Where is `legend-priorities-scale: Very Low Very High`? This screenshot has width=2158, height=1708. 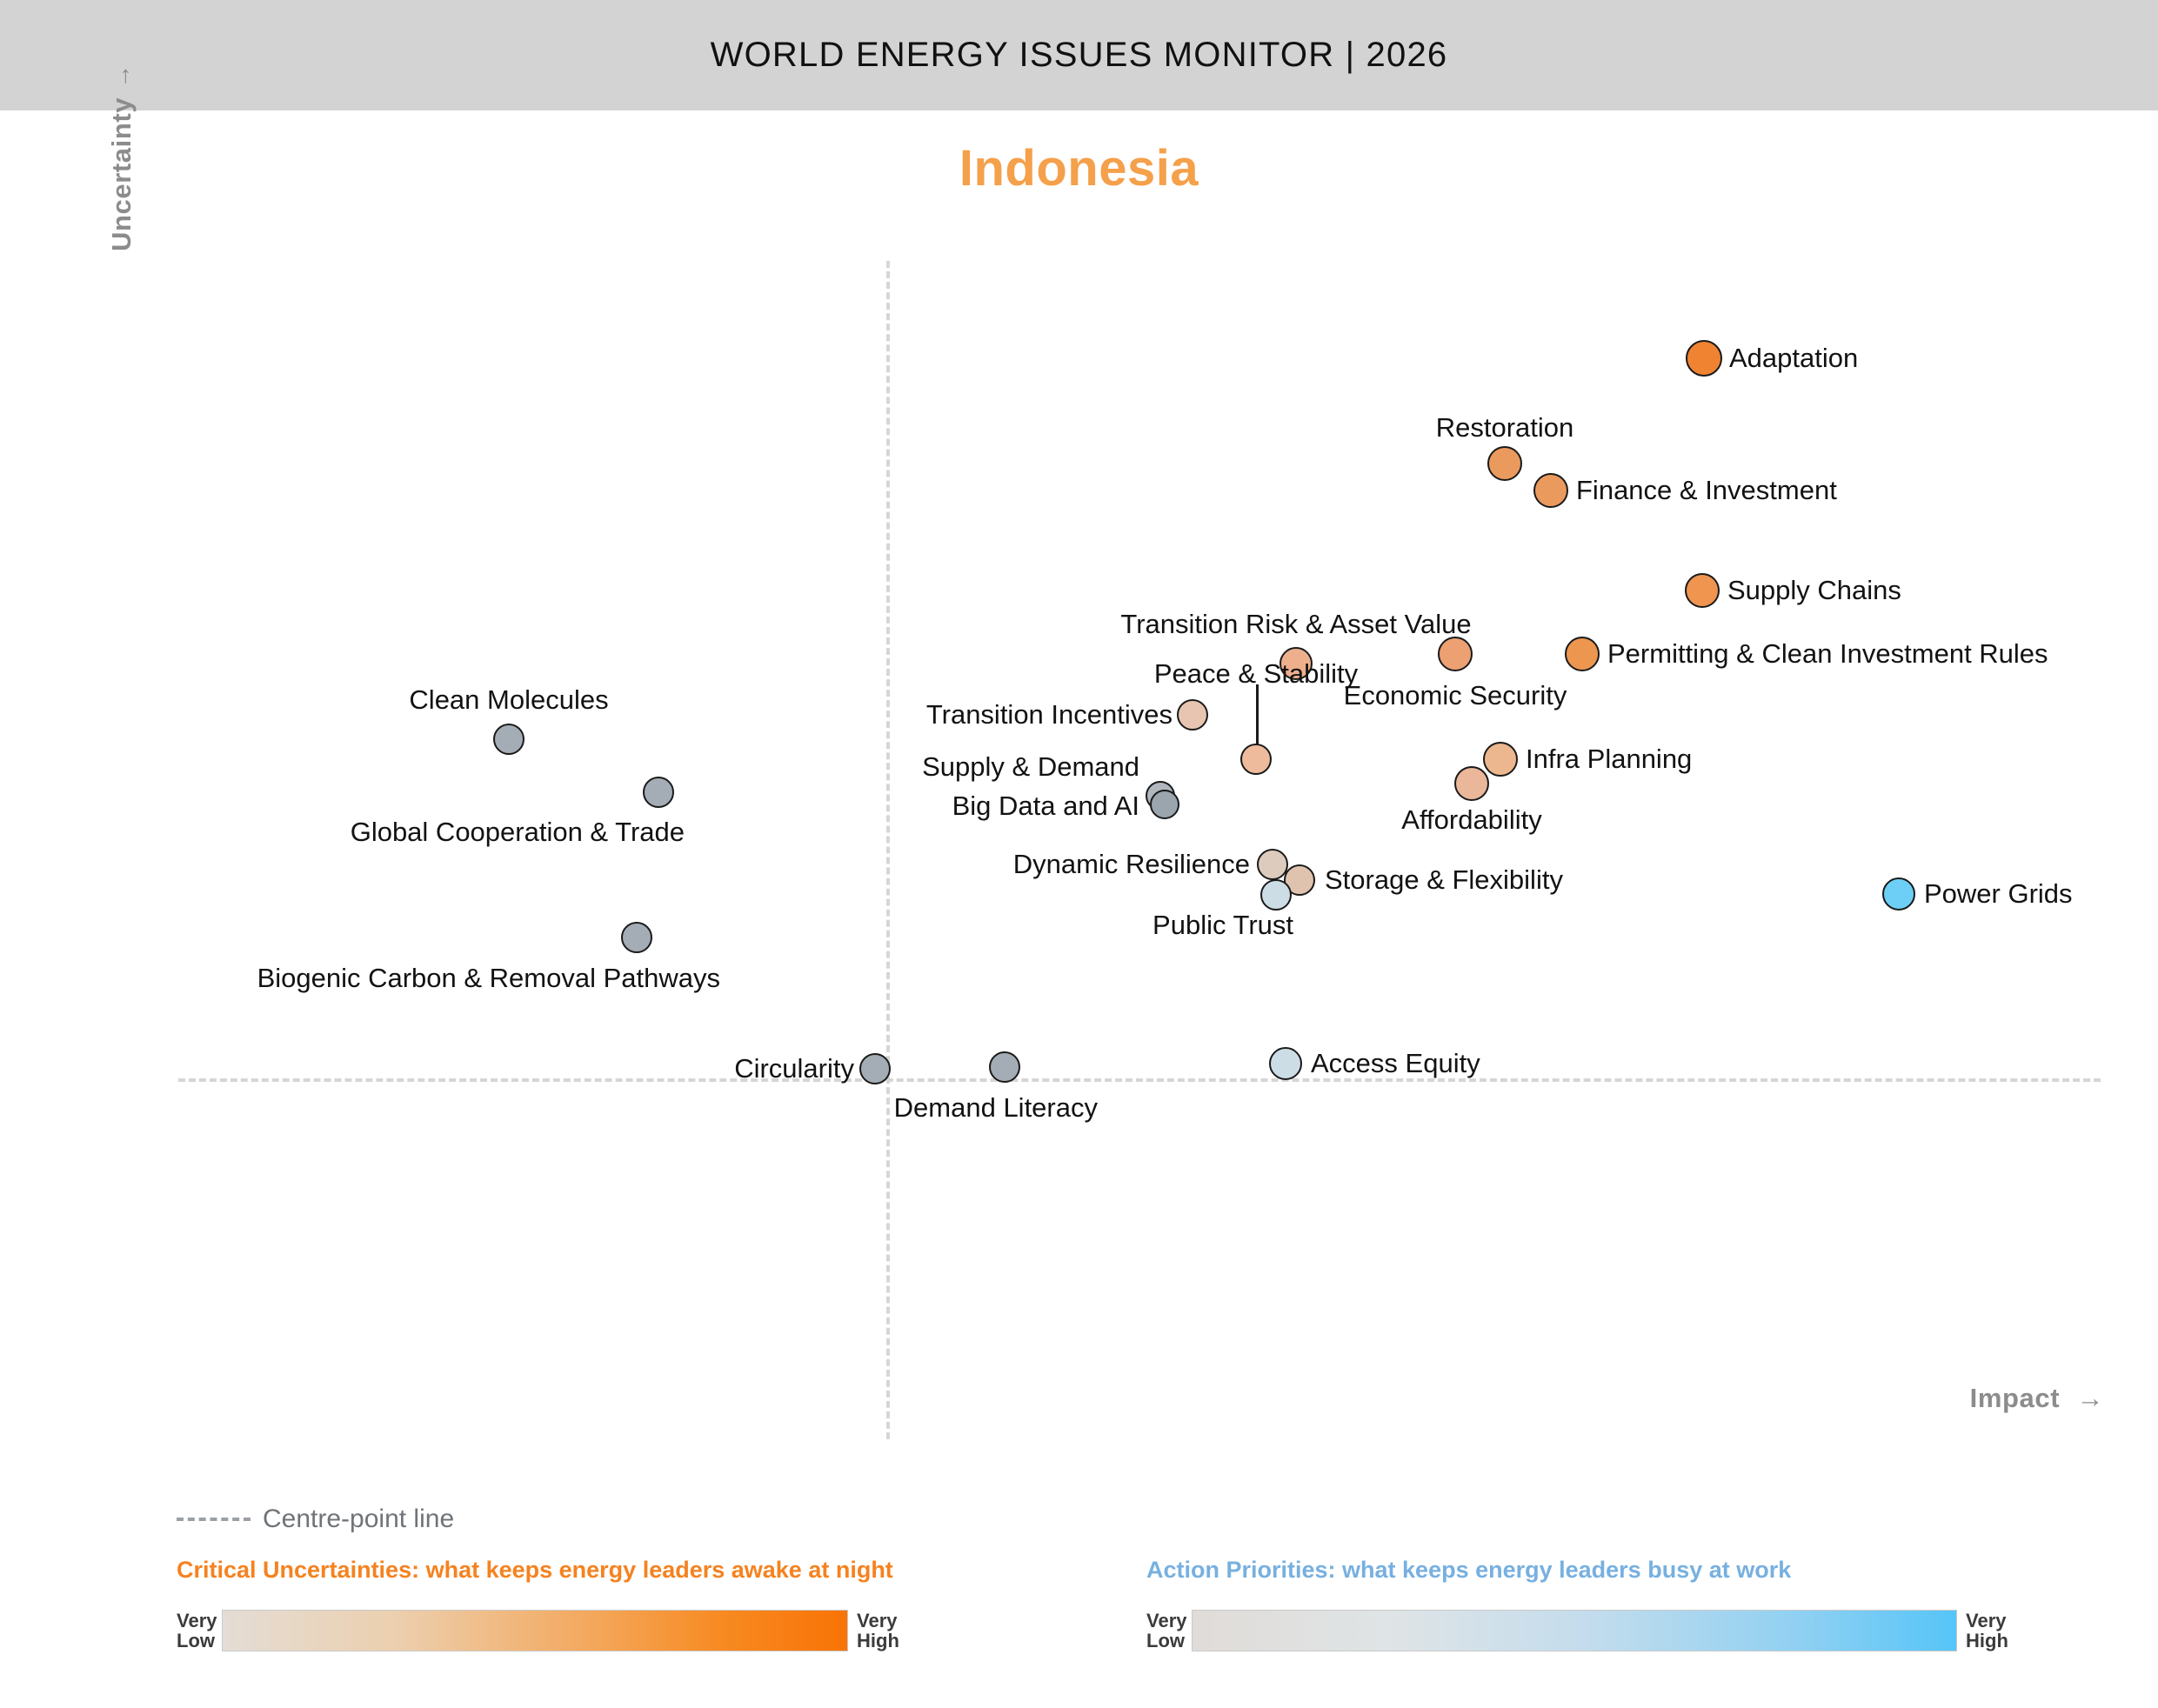
legend-priorities-scale: Very Low Very High is located at coordinates (1581, 1630).